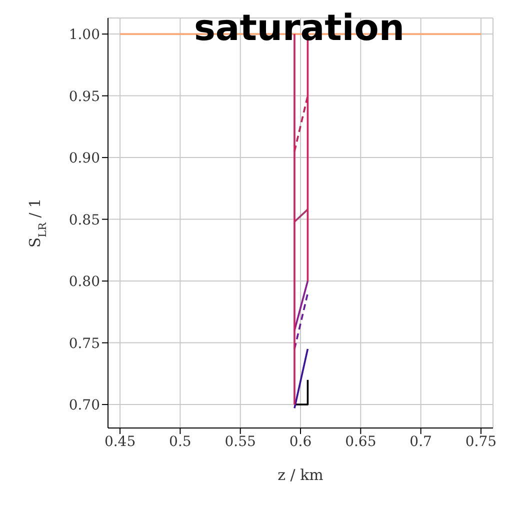 This screenshot has width=531, height=507. Describe the element at coordinates (301, 475) in the screenshot. I see `x-axis-title: z / km` at that location.